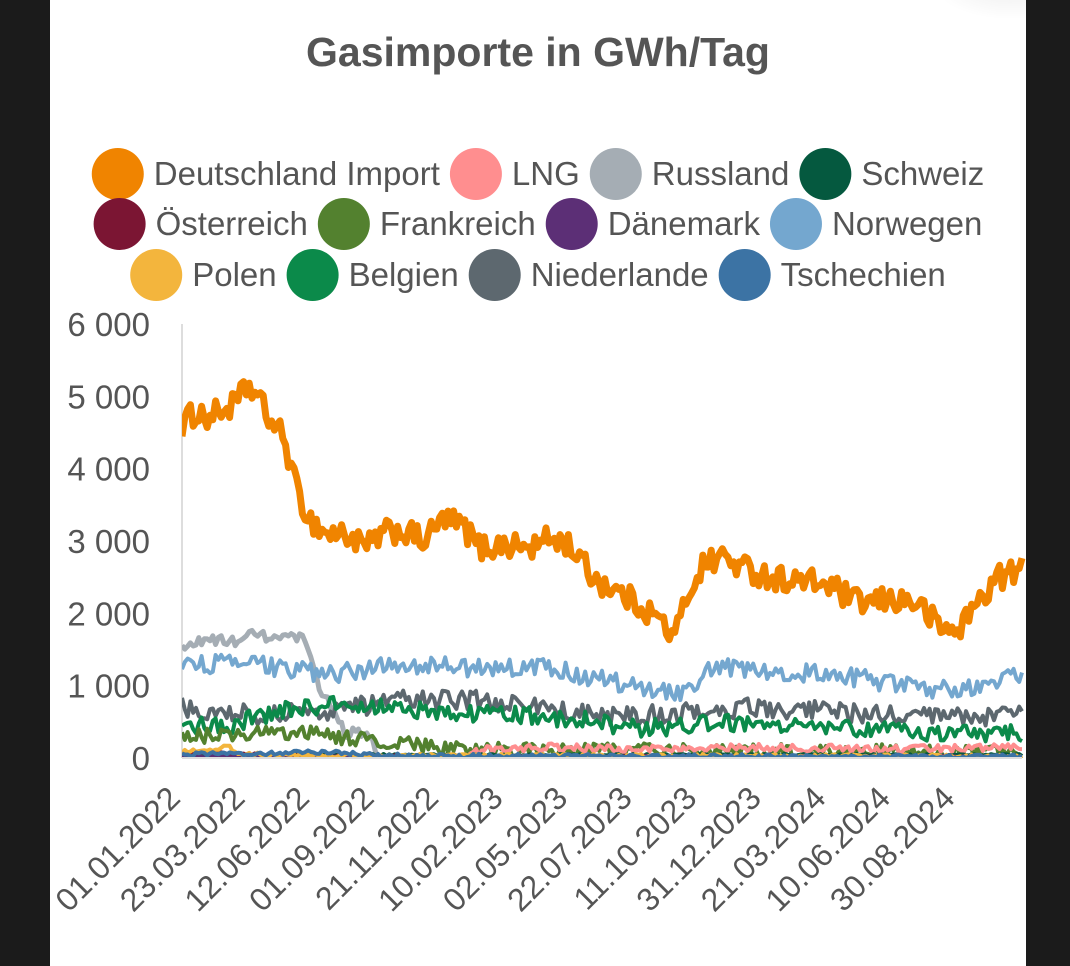  Describe the element at coordinates (108, 396) in the screenshot. I see `y-tick-label: 5 000` at that location.